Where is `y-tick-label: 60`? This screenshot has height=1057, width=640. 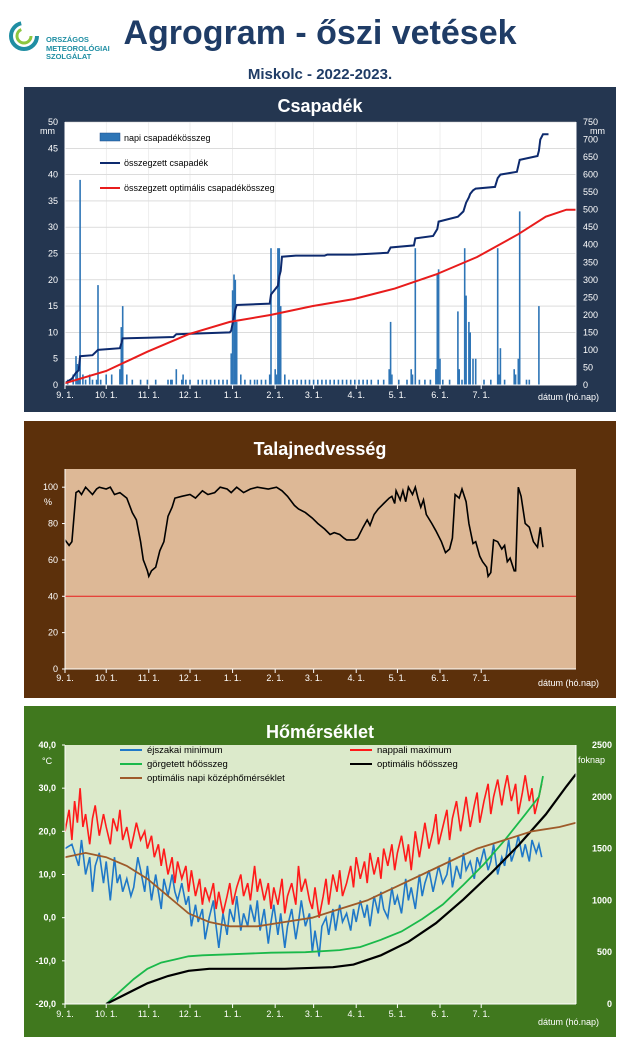
y-tick-label: 60 is located at coordinates (53, 560).